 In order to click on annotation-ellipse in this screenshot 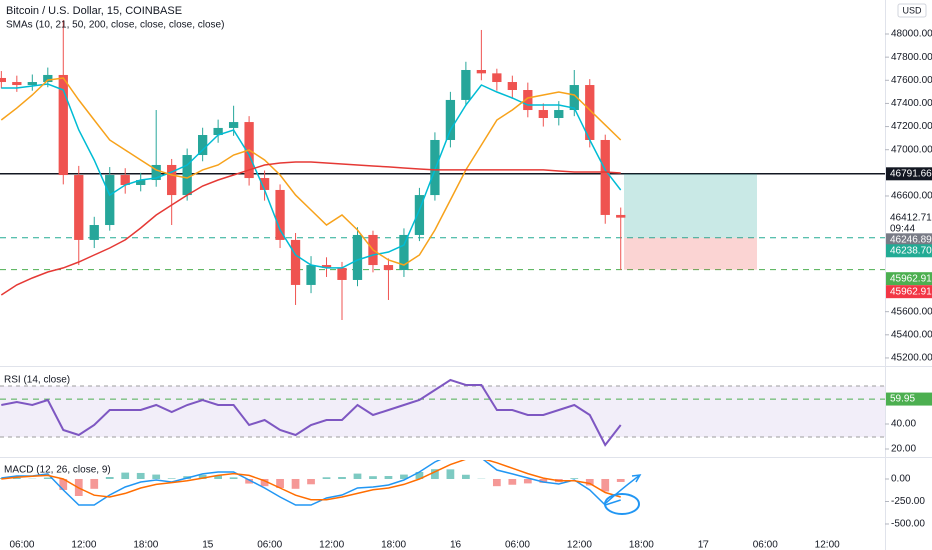, I will do `click(622, 504)`.